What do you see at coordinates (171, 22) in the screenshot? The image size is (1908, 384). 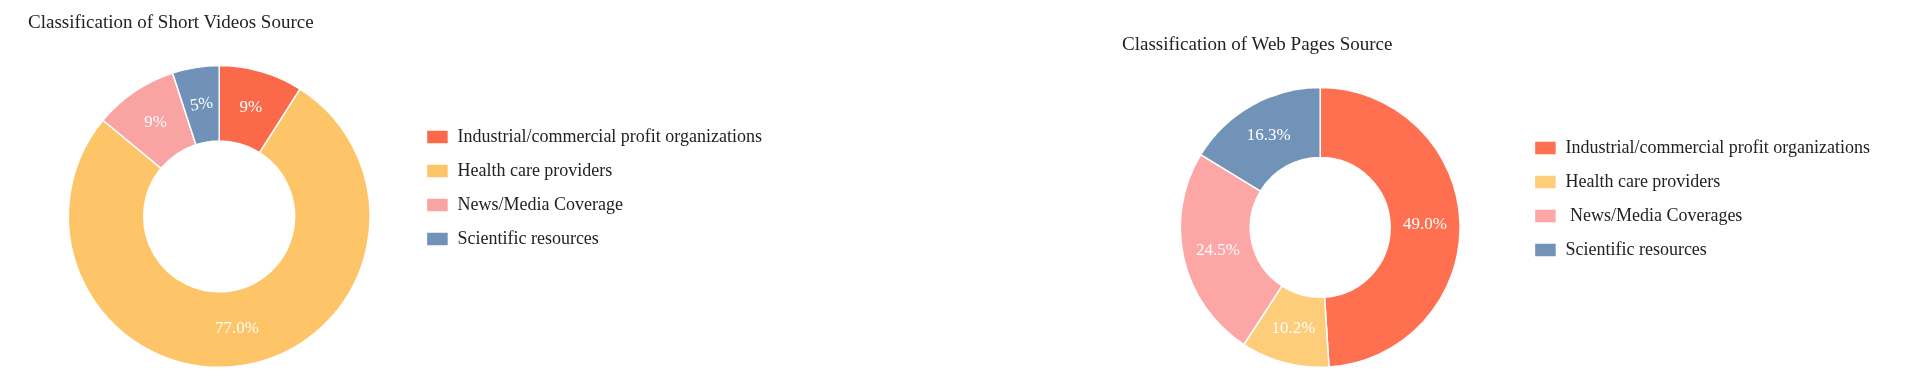 I see `chart-title: Classification of Short Videos Source` at bounding box center [171, 22].